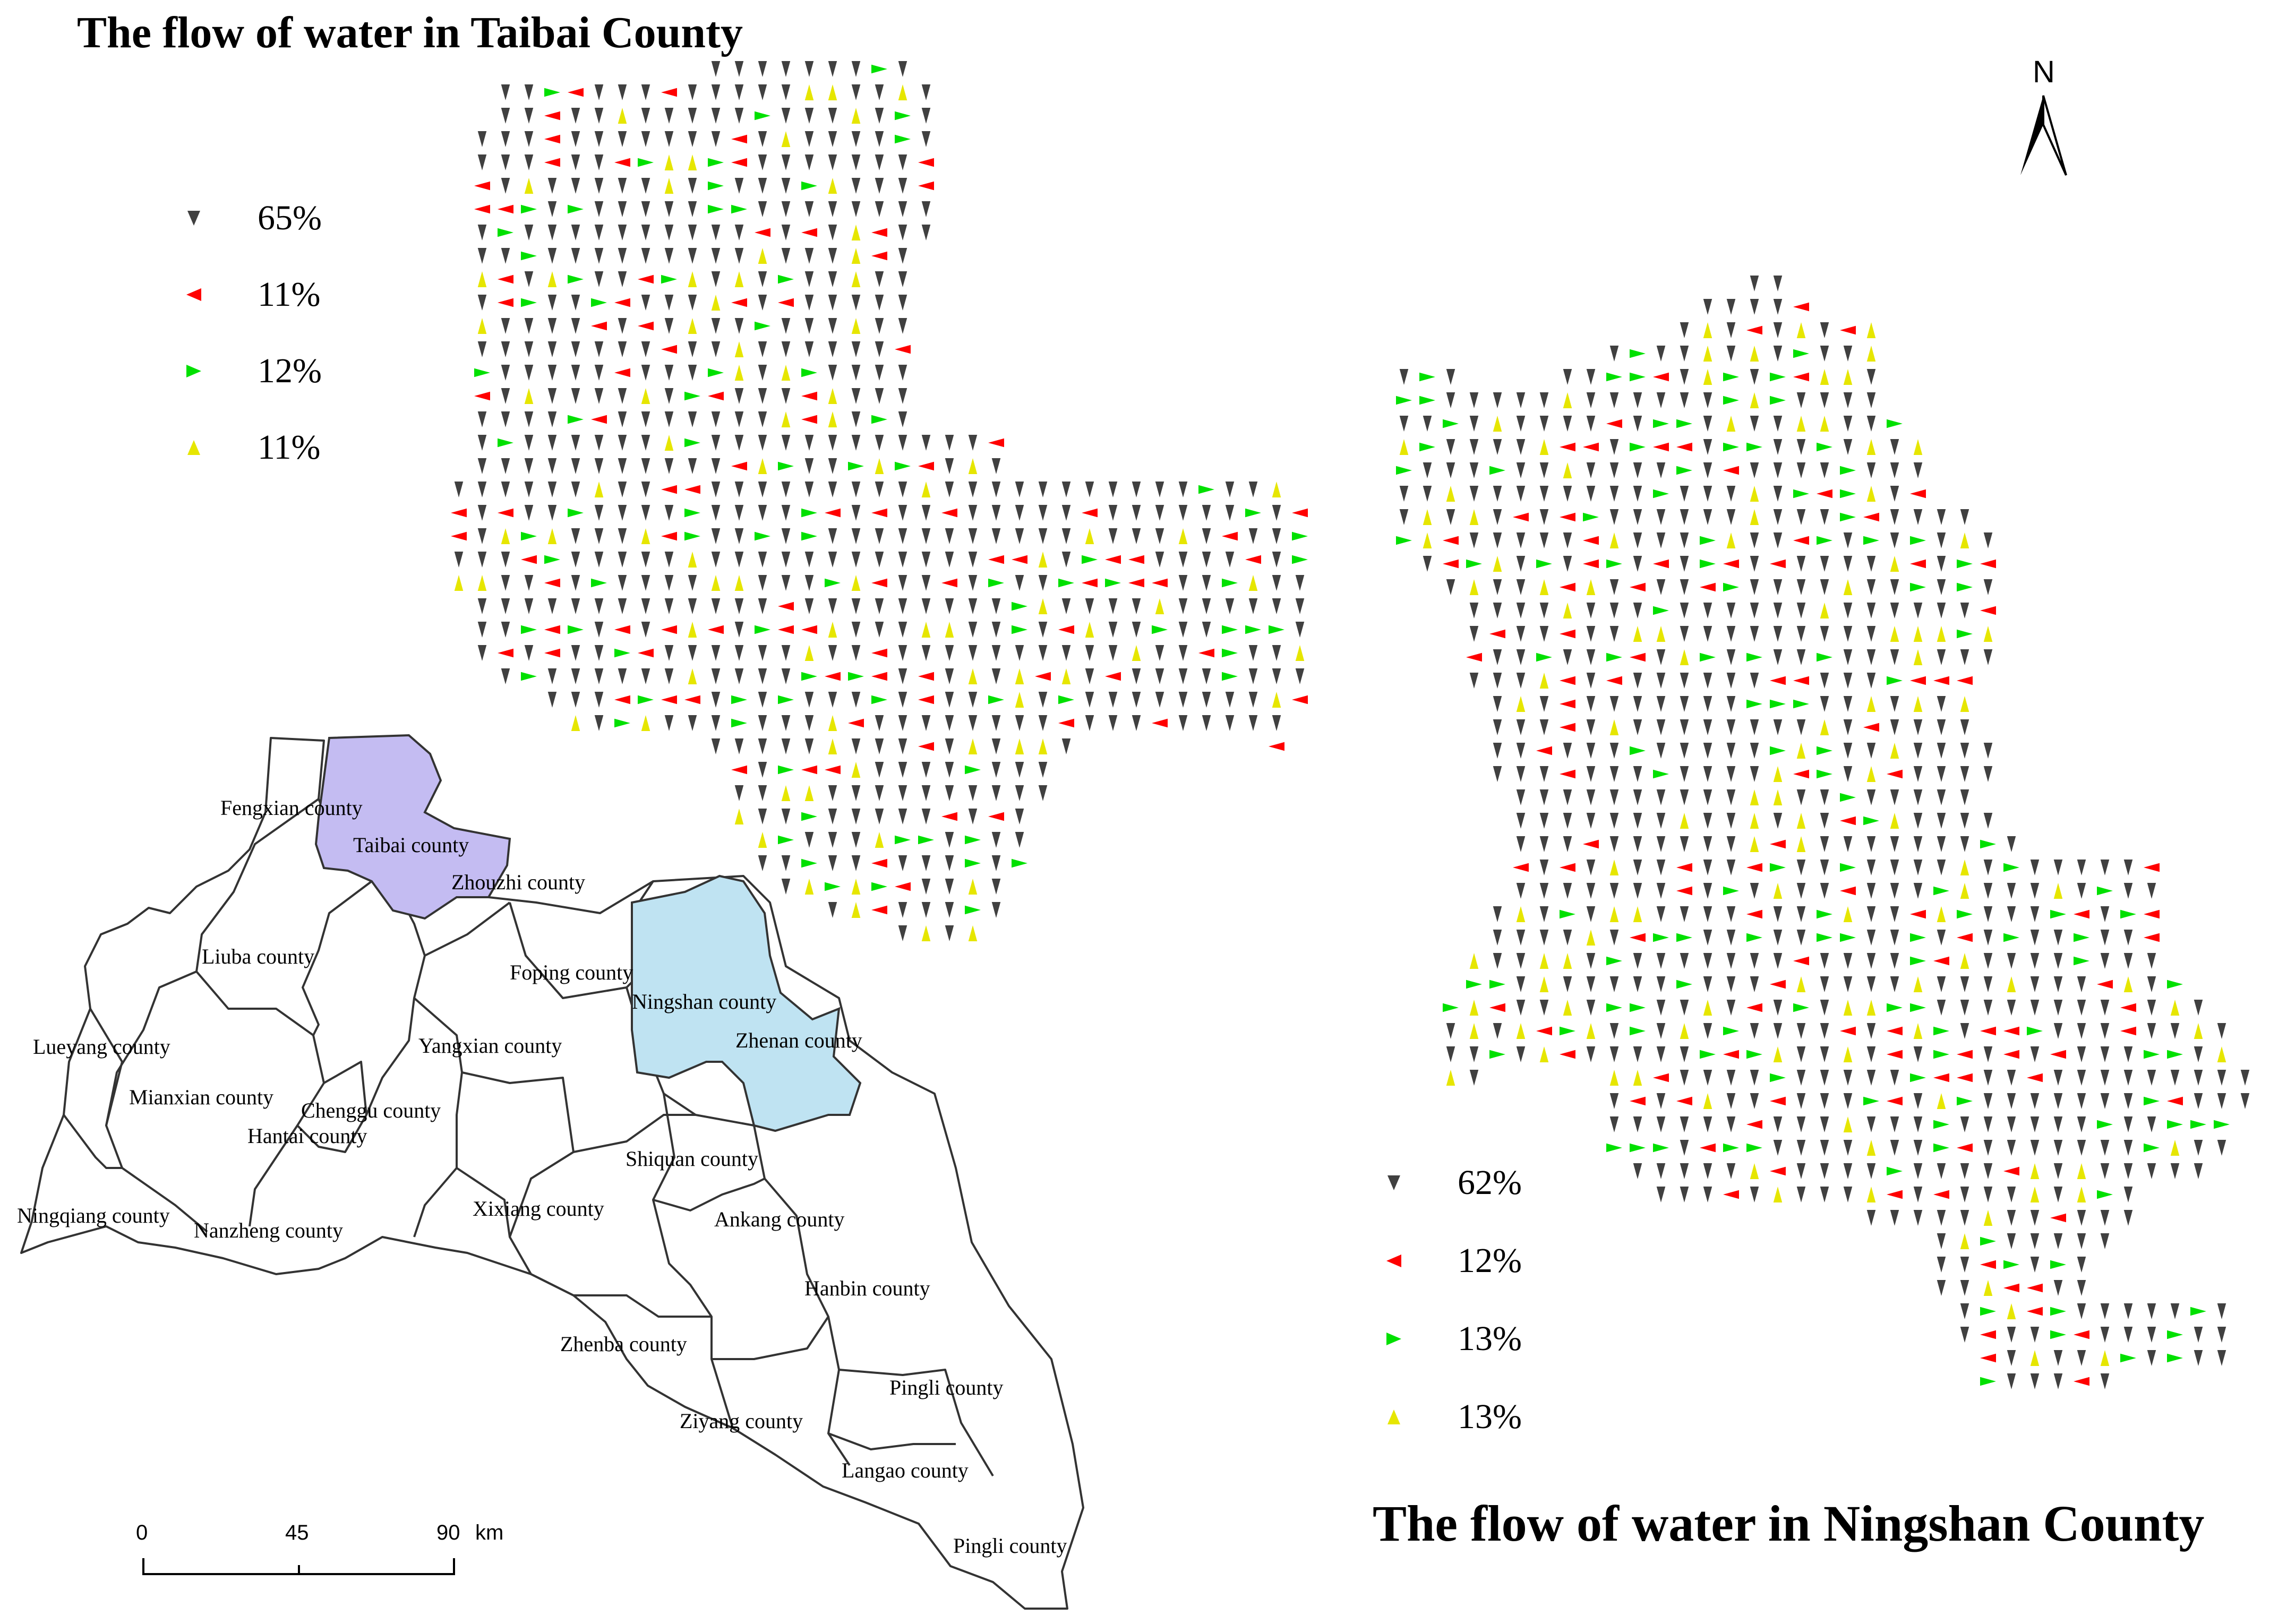  What do you see at coordinates (252, 447) in the screenshot?
I see `legend-item-up: 11%` at bounding box center [252, 447].